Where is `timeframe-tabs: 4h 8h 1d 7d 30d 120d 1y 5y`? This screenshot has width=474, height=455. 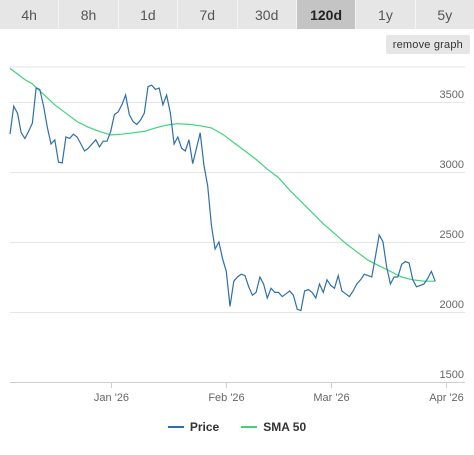
timeframe-tabs: 4h 8h 1d 7d 30d 120d 1y 5y is located at coordinates (237, 14).